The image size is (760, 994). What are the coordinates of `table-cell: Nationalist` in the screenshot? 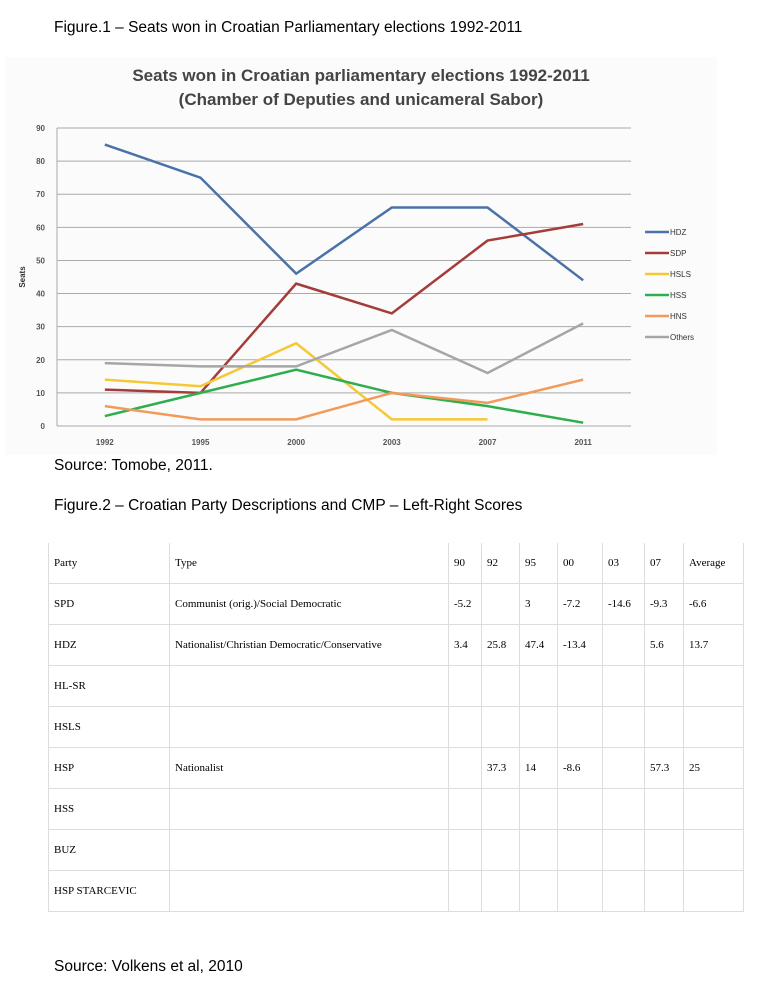 It's located at (309, 768).